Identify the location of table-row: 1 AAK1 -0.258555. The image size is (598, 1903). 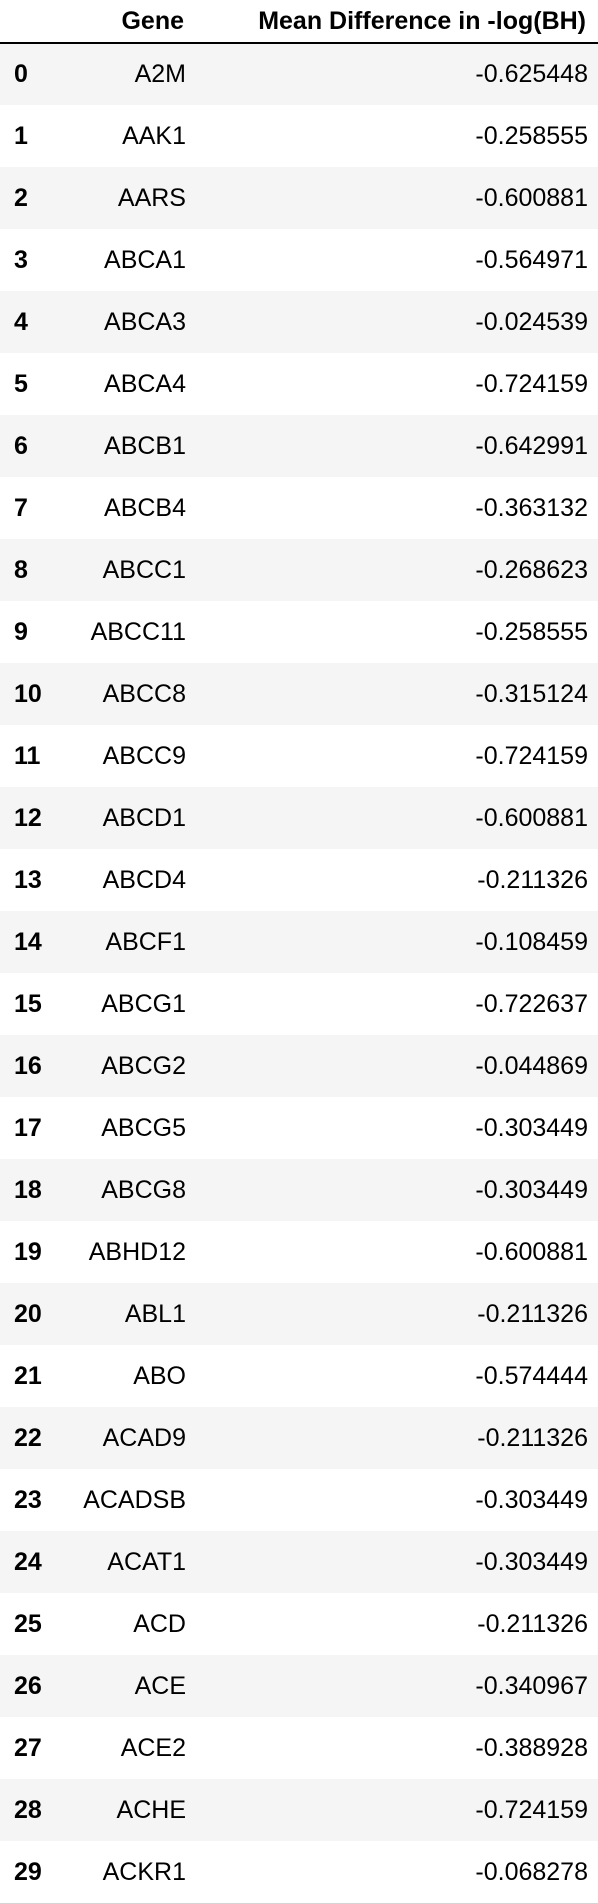
(299, 136).